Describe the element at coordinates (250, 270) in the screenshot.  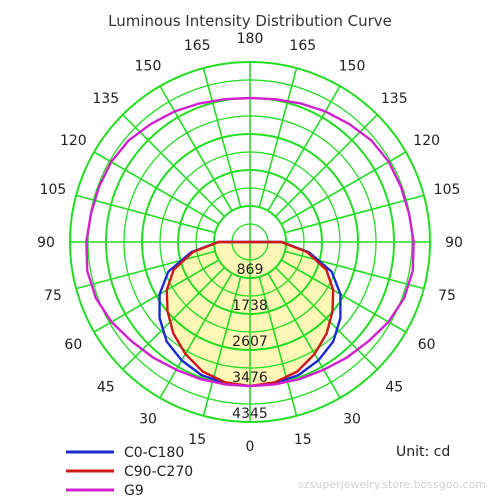
I see `radial-tick-label: 869` at that location.